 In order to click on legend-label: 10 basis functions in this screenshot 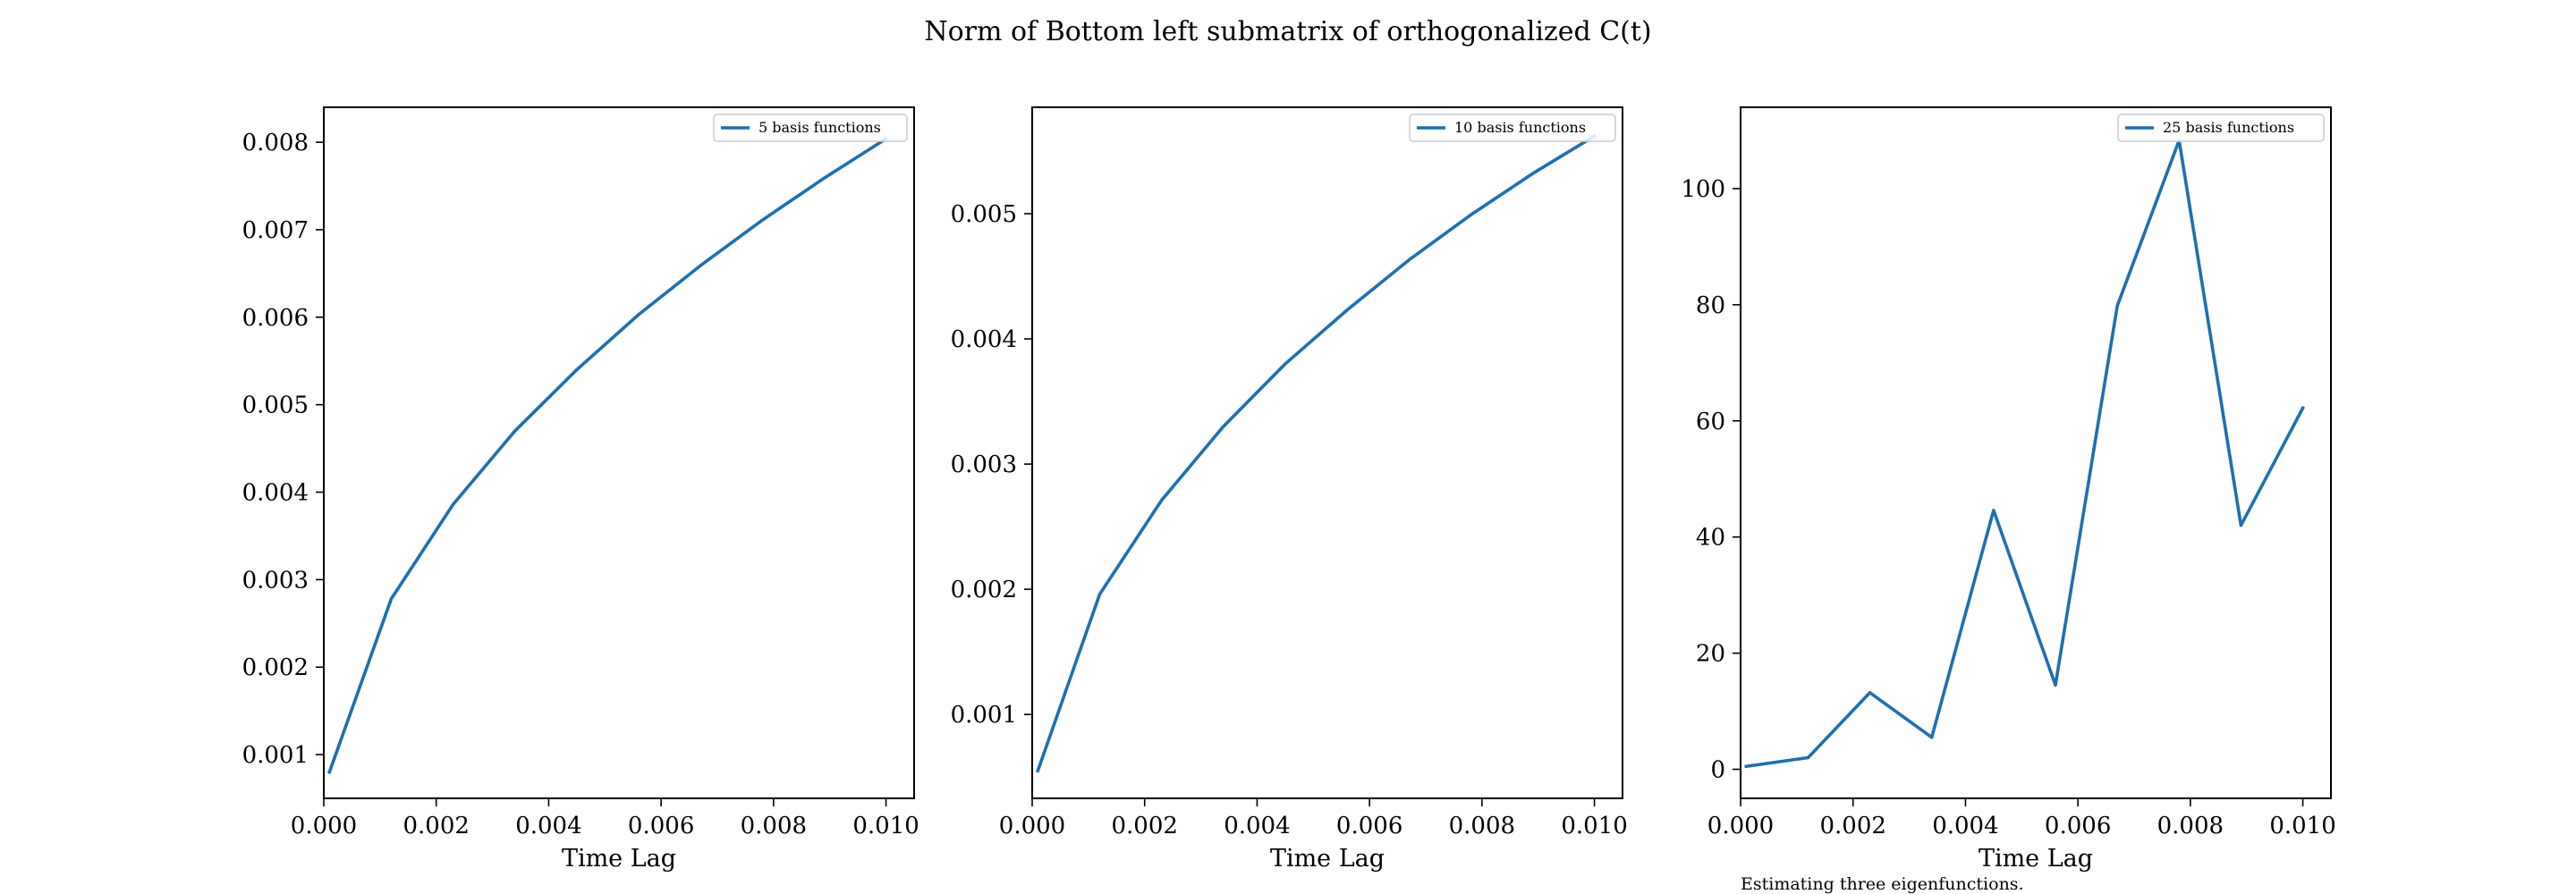, I will do `click(1520, 127)`.